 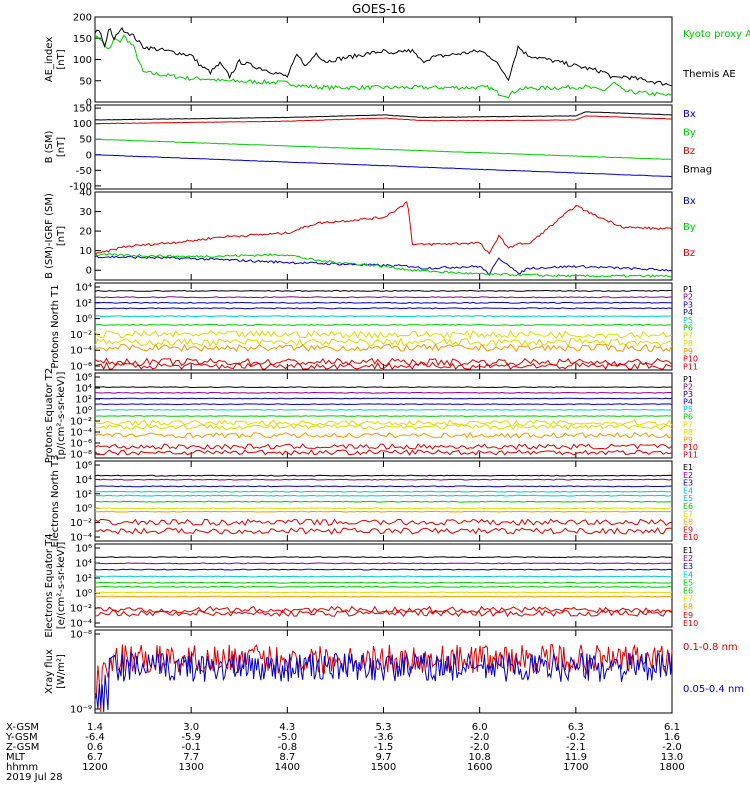 I want to click on series-e6, so click(x=383, y=501).